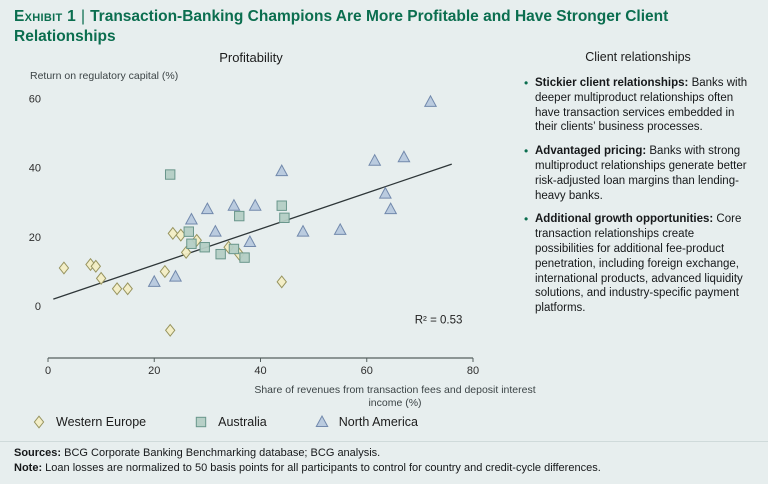 The width and height of the screenshot is (768, 484). I want to click on triangle-marker-icon, so click(322, 420).